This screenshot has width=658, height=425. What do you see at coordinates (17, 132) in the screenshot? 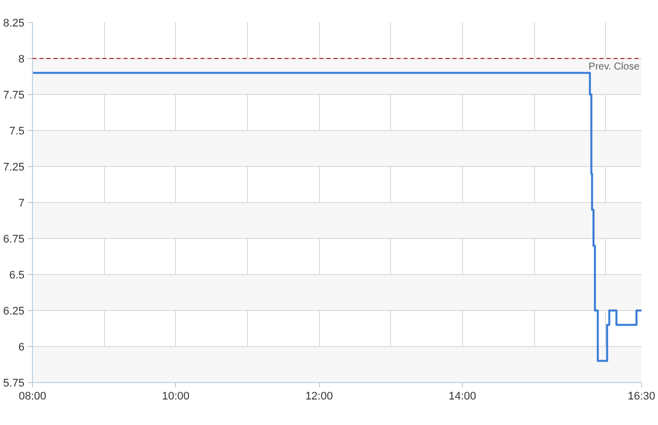
I see `y-tick-label: 7.5` at bounding box center [17, 132].